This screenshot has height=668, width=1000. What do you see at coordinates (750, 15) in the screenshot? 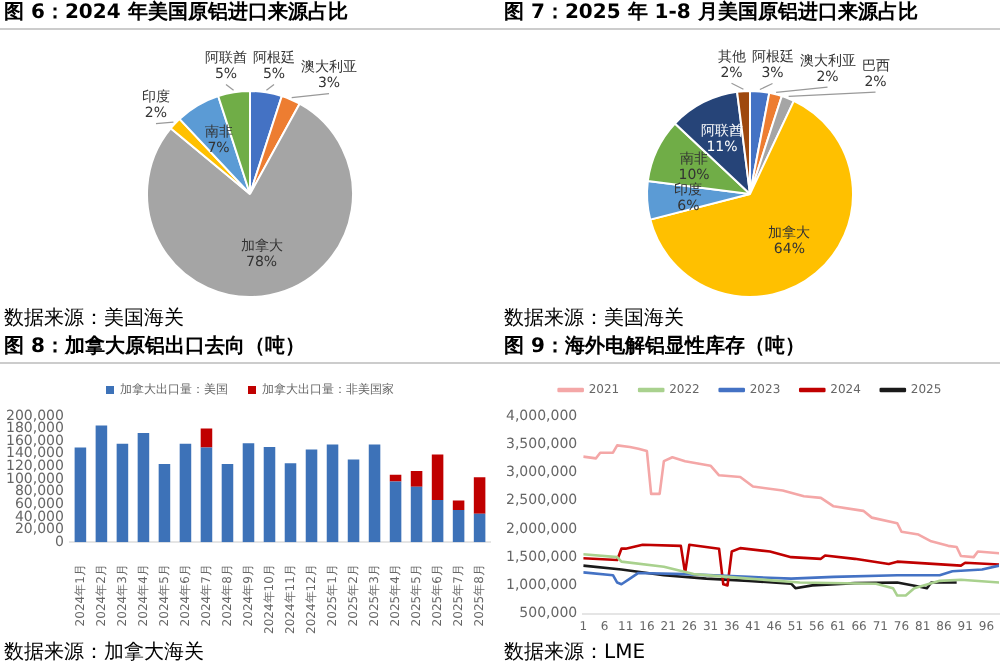
I see `chart-title: 图 7：2025 年 1-8 月美国原铝进口来源占比` at bounding box center [750, 15].